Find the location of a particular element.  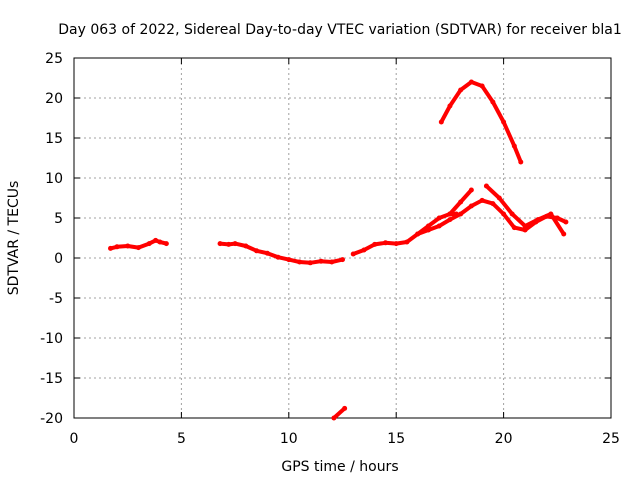

y-tick-label: -5 is located at coordinates (56, 299).